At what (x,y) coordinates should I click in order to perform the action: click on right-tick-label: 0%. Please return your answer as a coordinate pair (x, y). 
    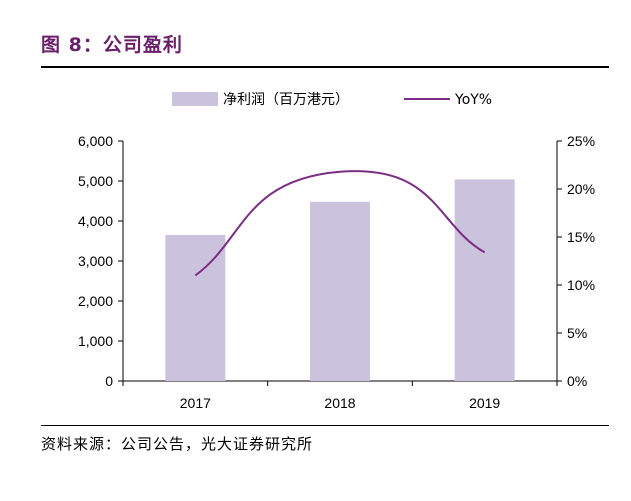
    Looking at the image, I should click on (577, 381).